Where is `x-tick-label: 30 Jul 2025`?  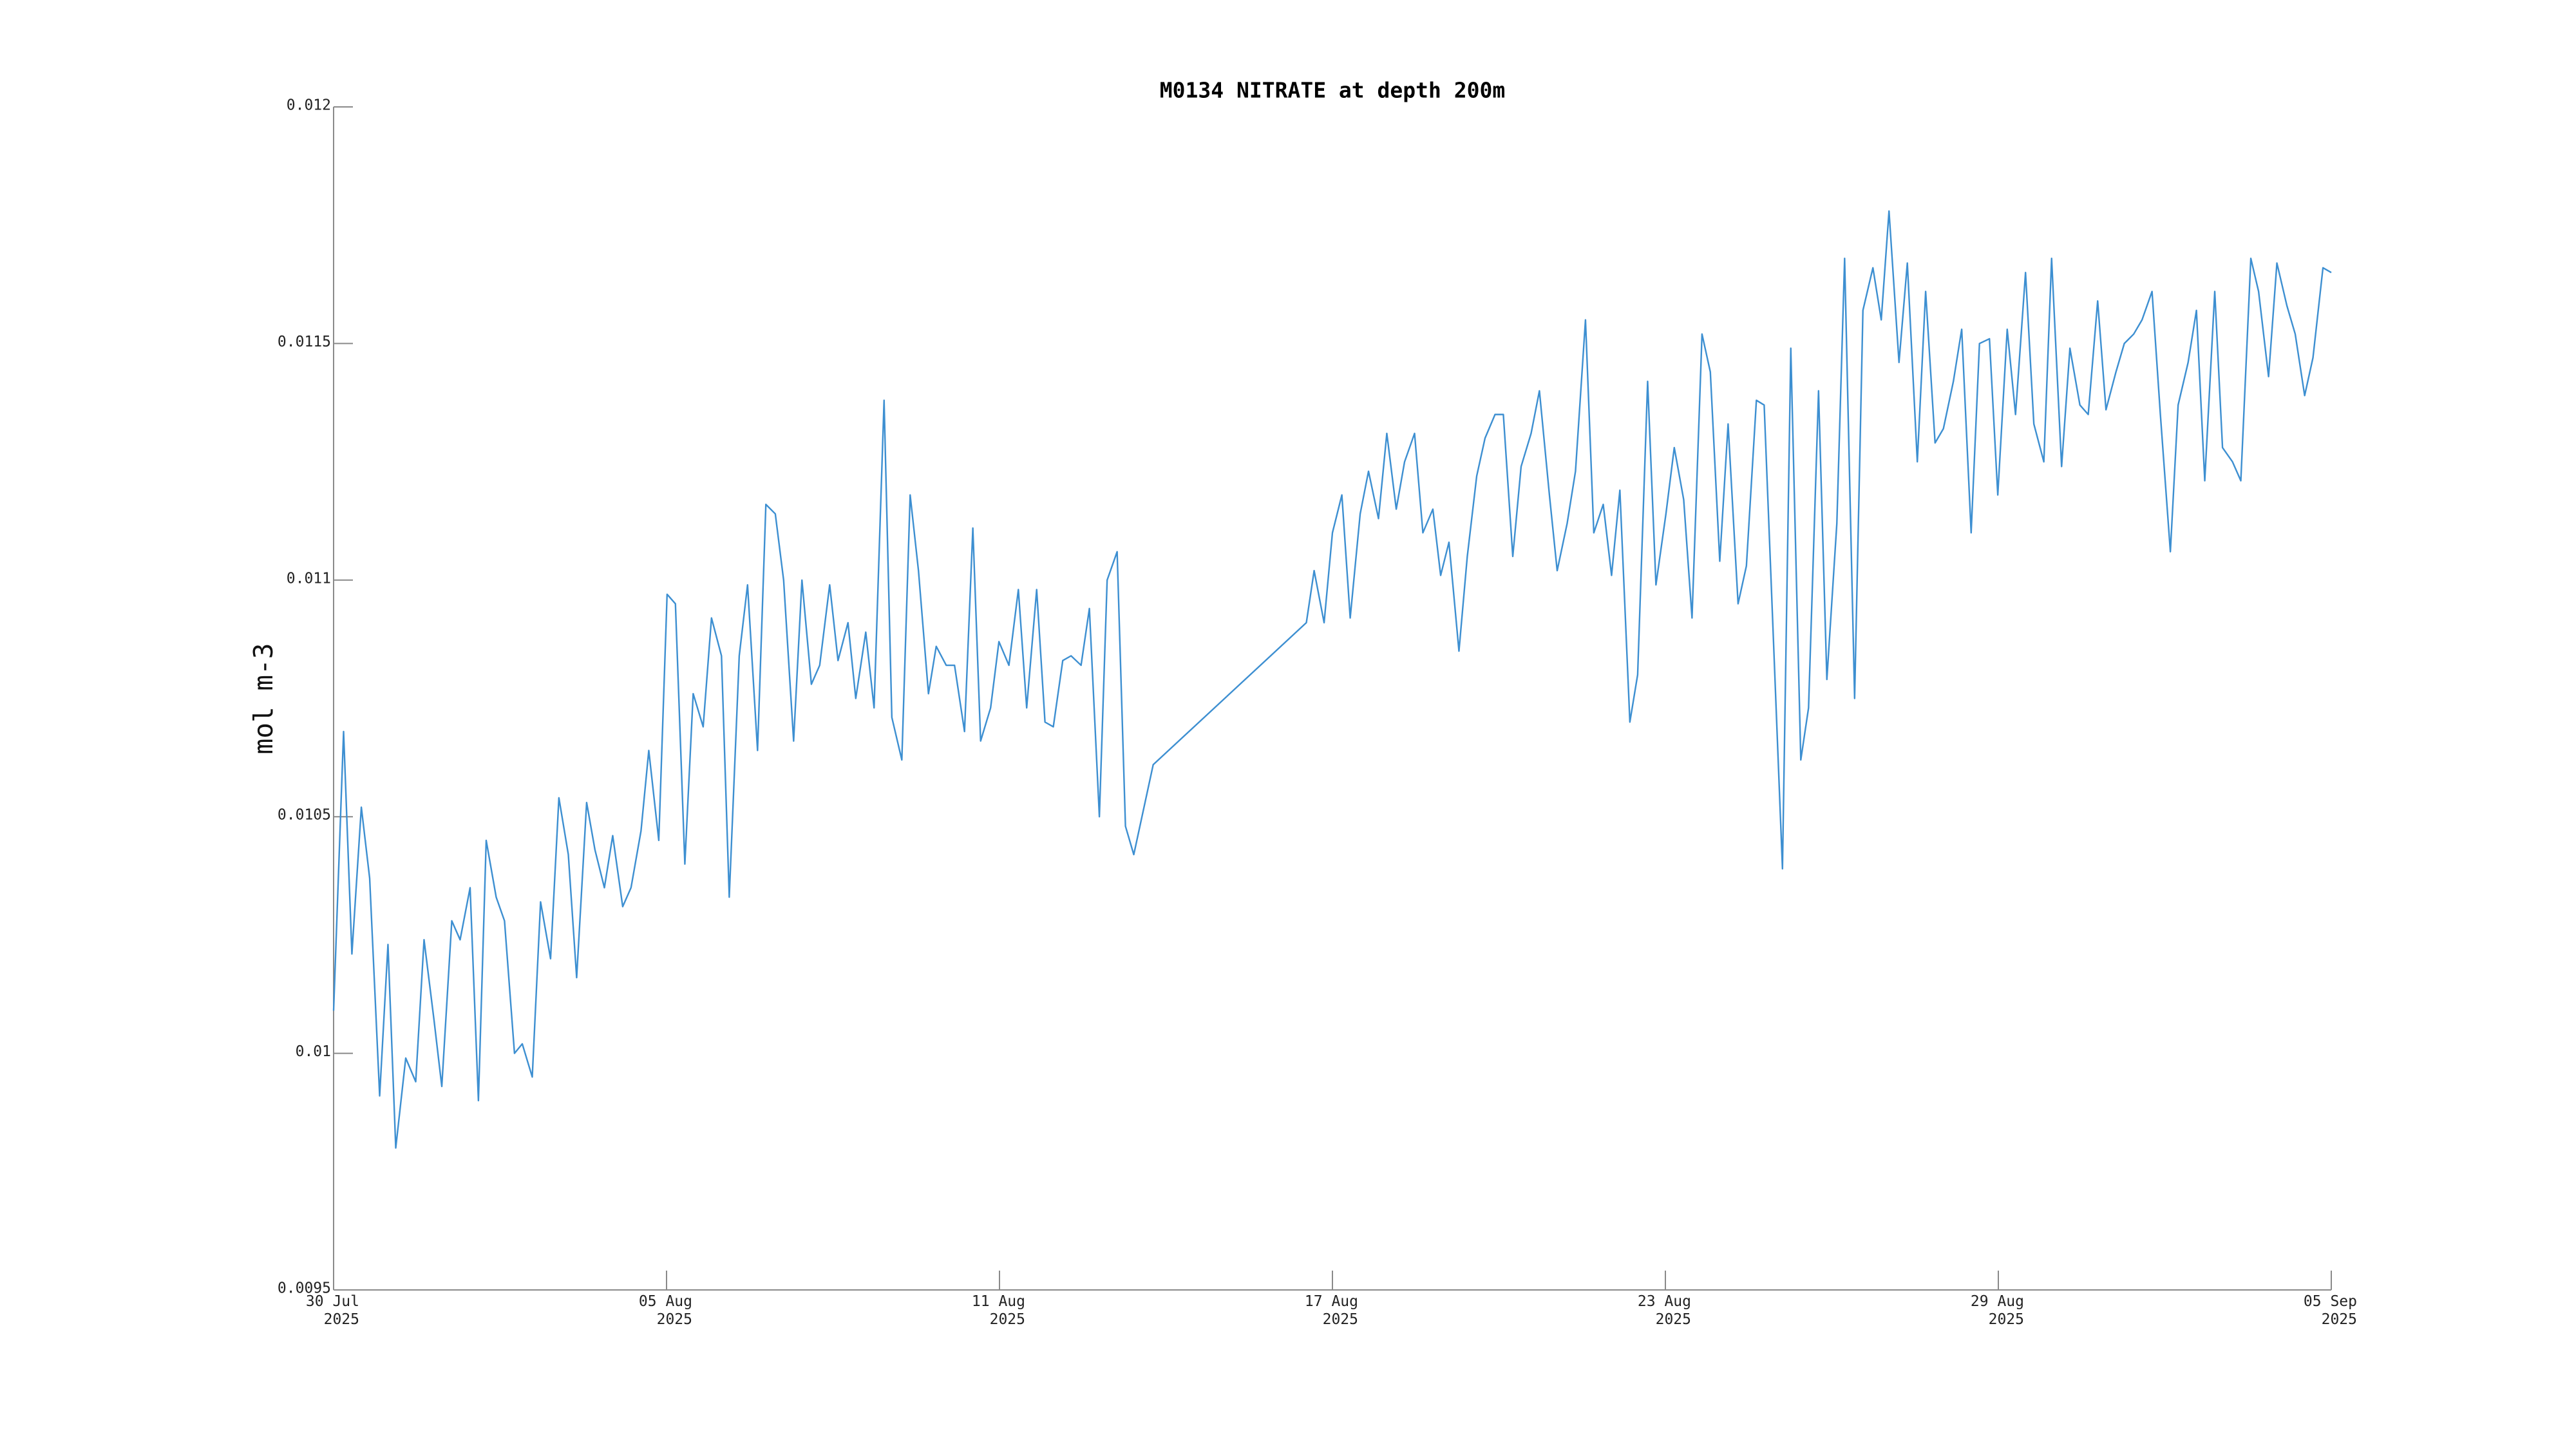 x-tick-label: 30 Jul 2025 is located at coordinates (332, 1310).